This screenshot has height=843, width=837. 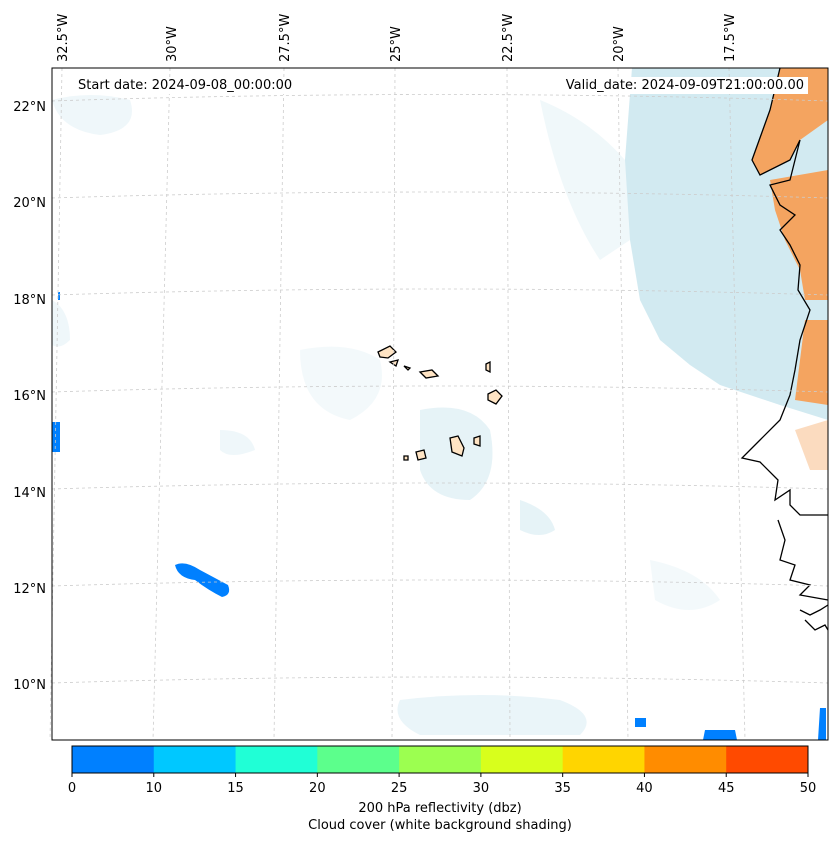 I want to click on colorbar-tick-label: 45, so click(x=726, y=788).